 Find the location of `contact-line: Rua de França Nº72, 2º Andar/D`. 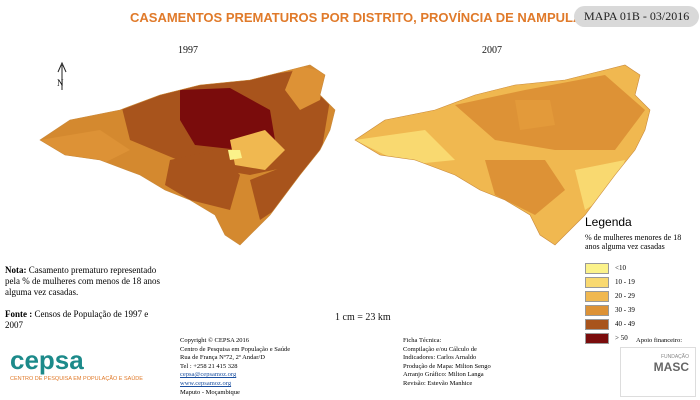

contact-line: Rua de França Nº72, 2º Andar/D is located at coordinates (222, 358).